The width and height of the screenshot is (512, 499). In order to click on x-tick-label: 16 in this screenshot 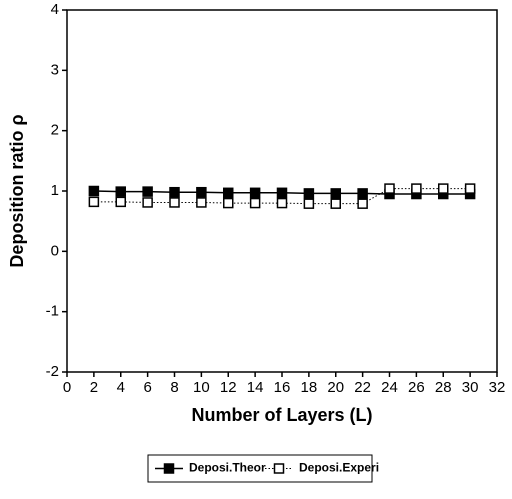, I will do `click(282, 387)`.